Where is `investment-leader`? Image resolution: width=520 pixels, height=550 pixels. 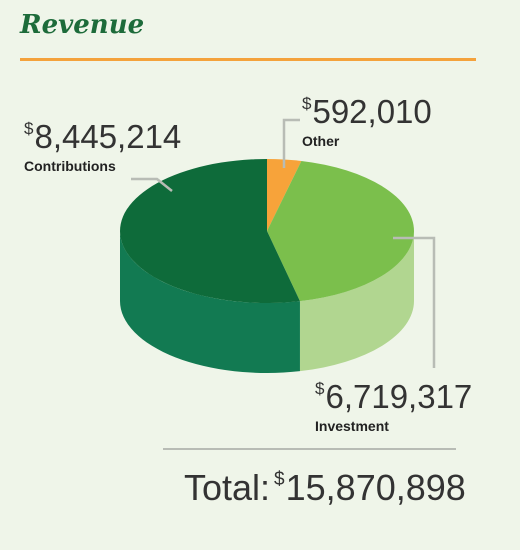
investment-leader is located at coordinates (414, 302).